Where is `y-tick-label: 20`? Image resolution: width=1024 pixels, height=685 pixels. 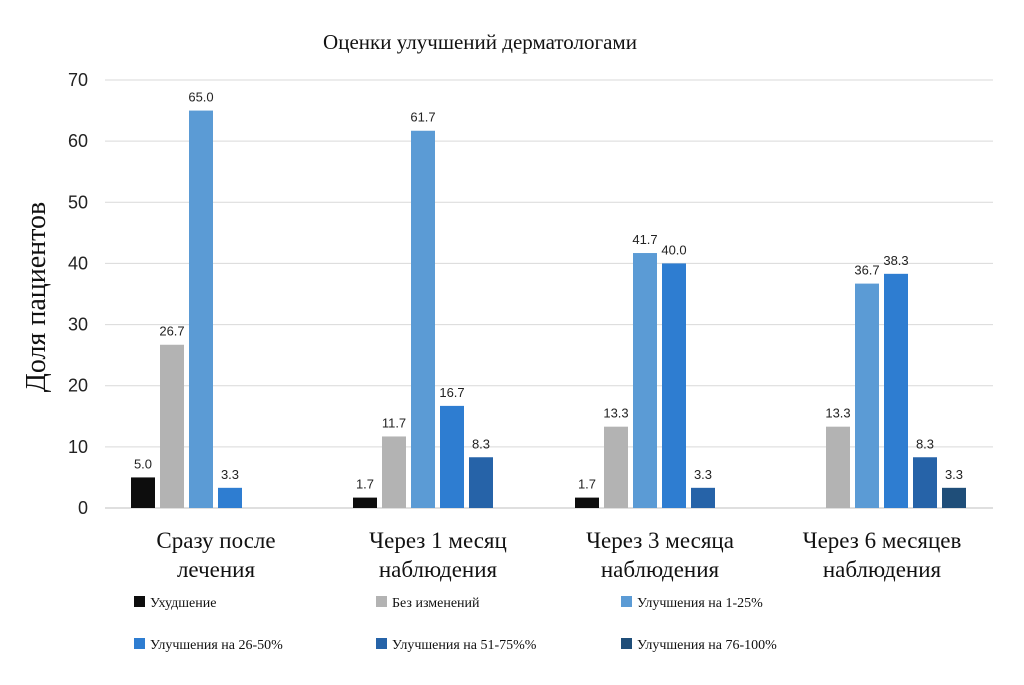 y-tick-label: 20 is located at coordinates (78, 386).